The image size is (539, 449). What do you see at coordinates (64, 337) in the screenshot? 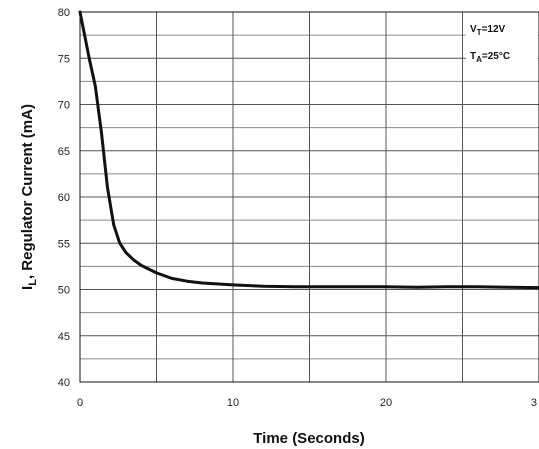
I see `y-tick-label: 45` at bounding box center [64, 337].